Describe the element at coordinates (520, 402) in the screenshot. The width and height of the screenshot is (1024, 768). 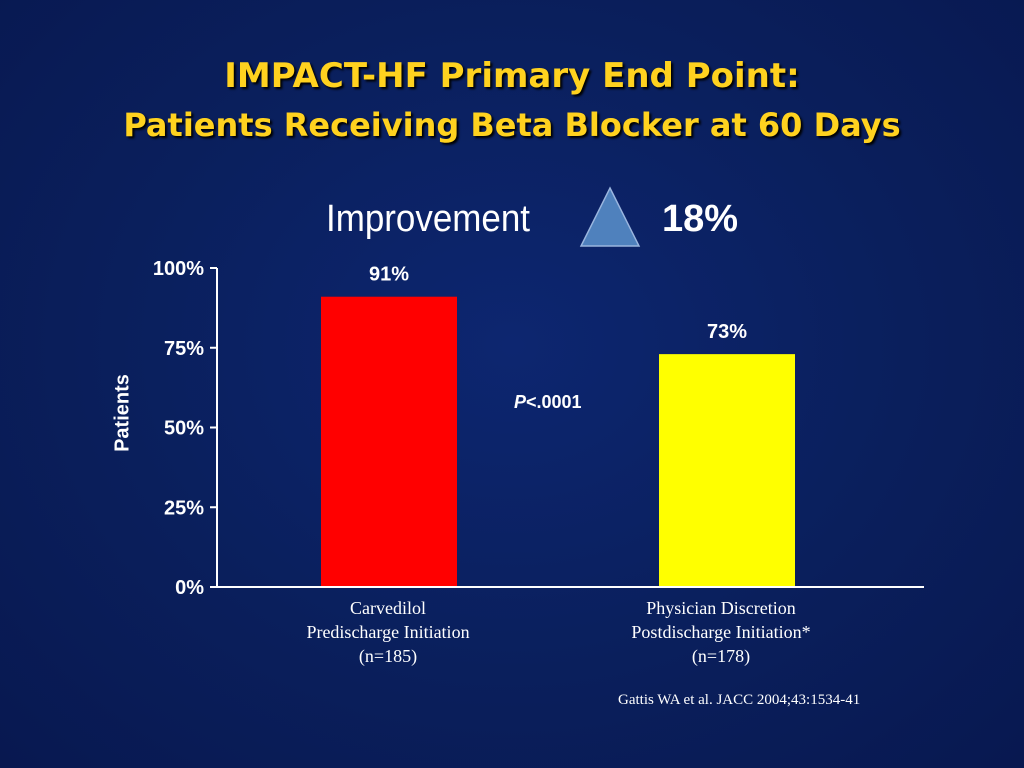
I see `p-value-letter: P` at that location.